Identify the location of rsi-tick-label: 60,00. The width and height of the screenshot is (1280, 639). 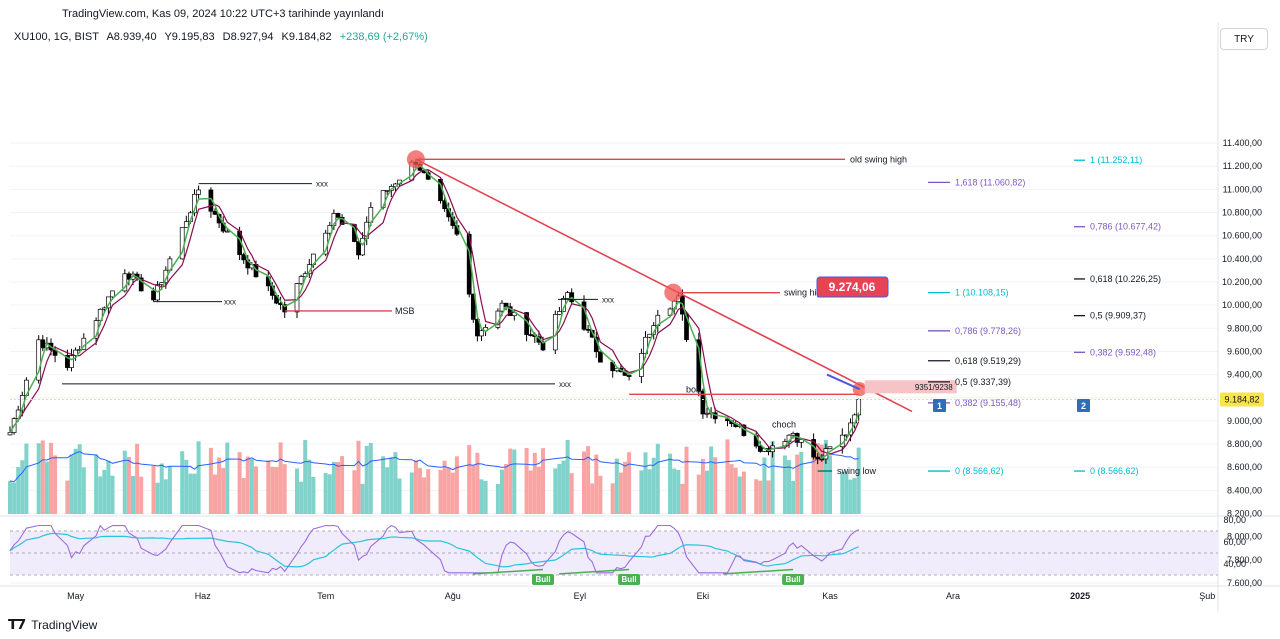
(1234, 542).